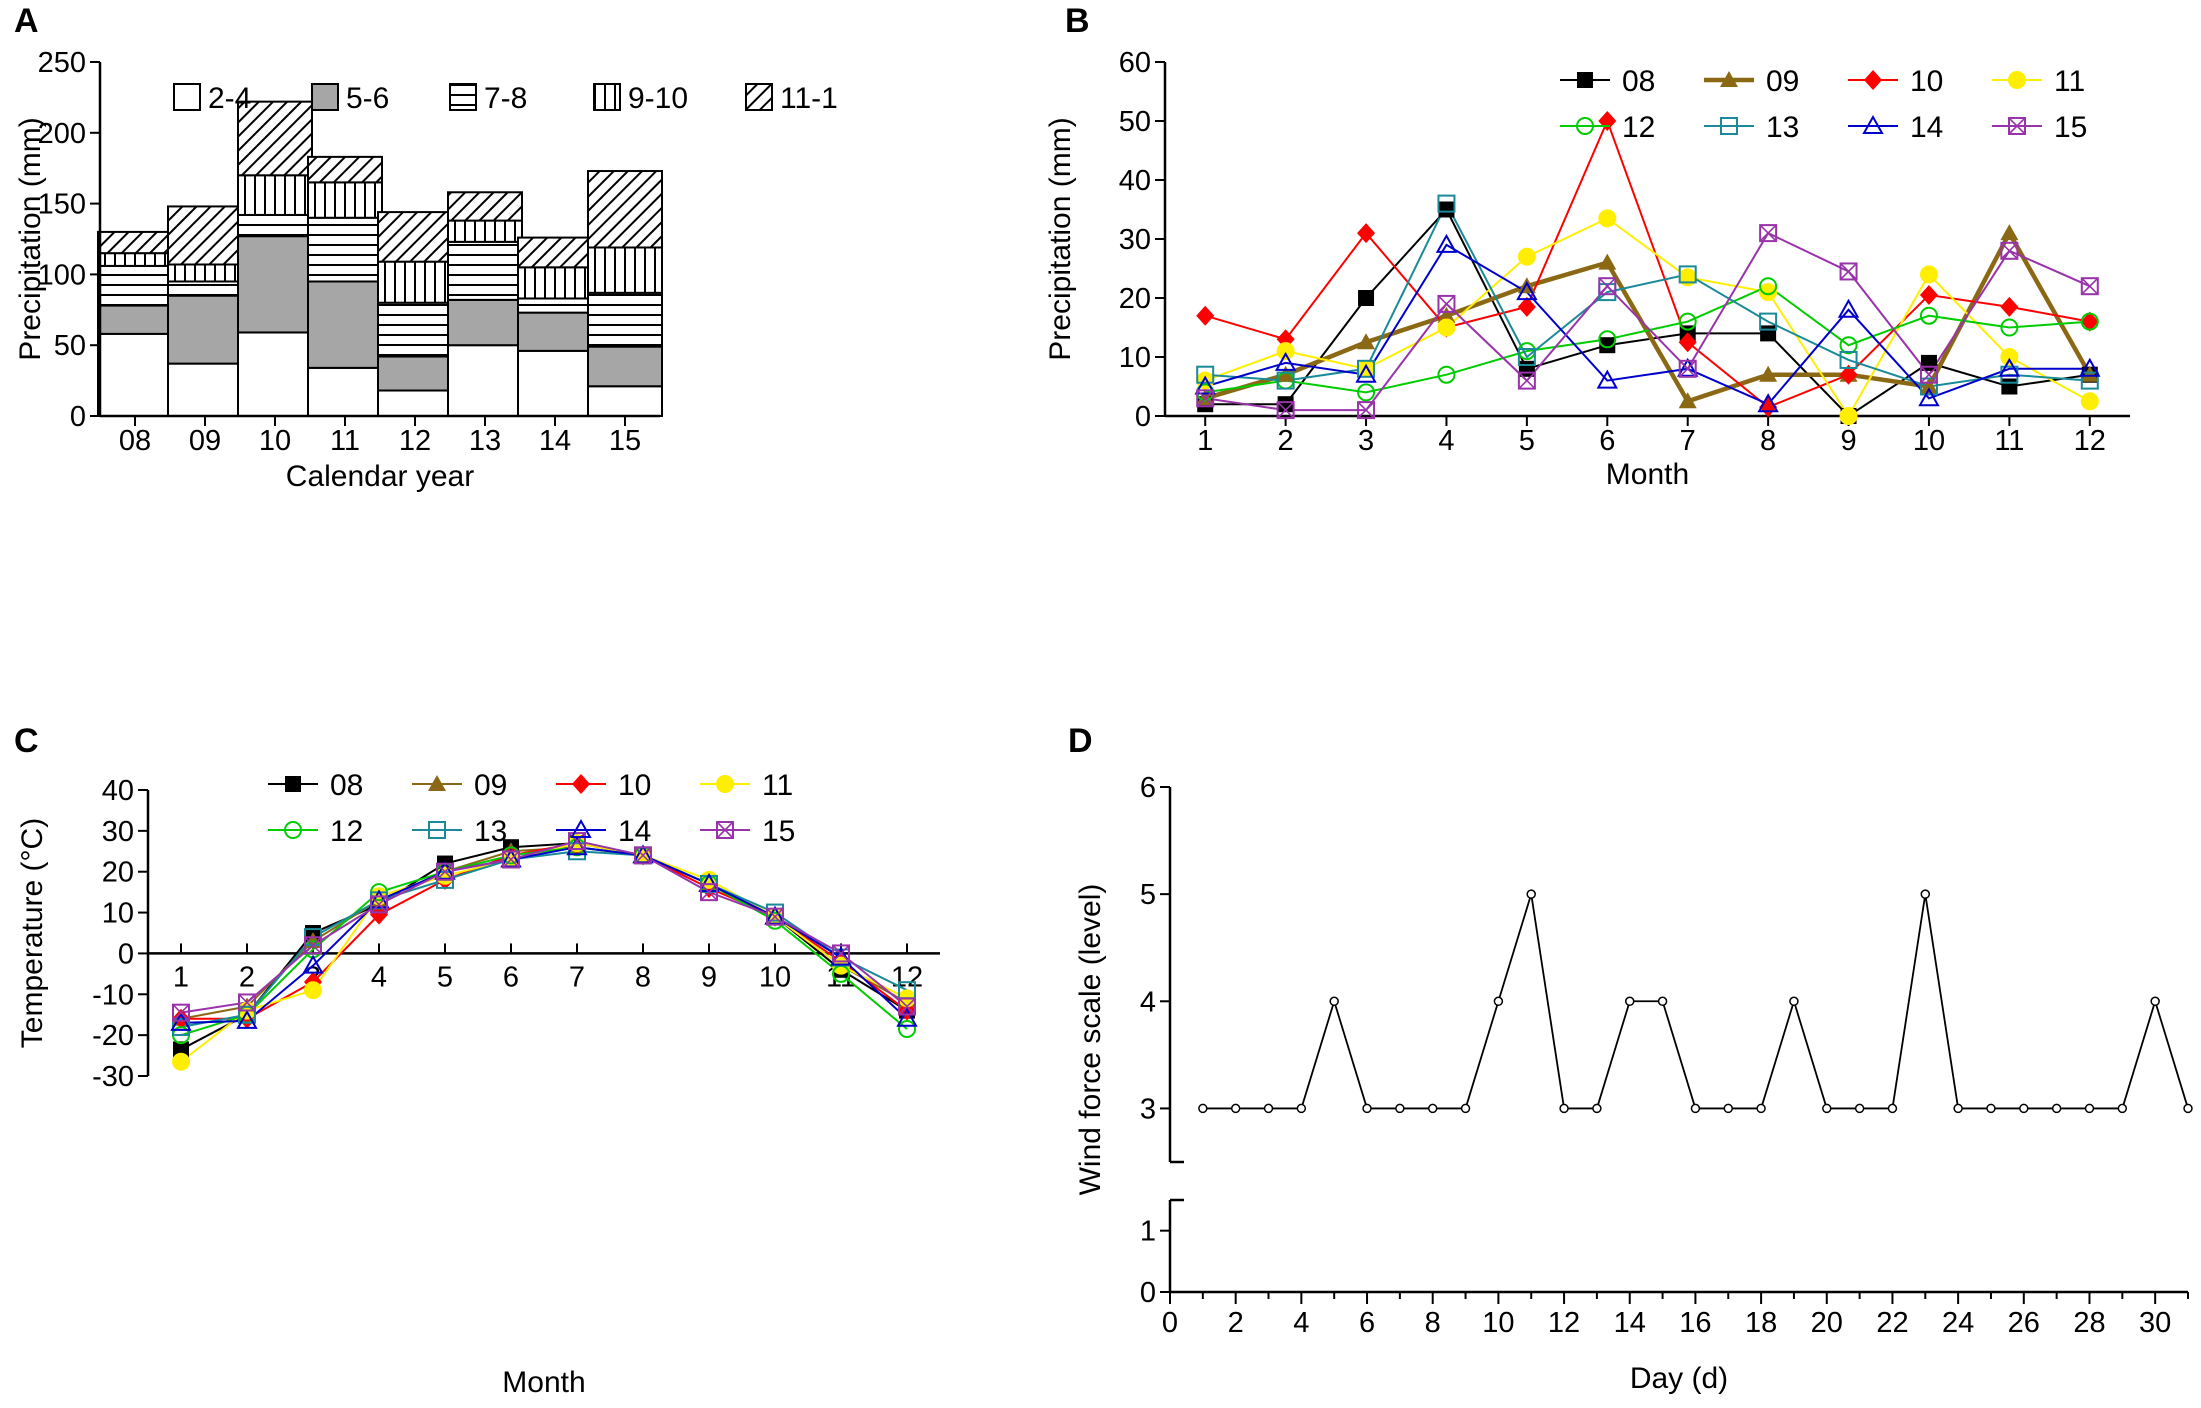 The width and height of the screenshot is (2201, 1408). Describe the element at coordinates (1768, 233) in the screenshot. I see `point-15-m8-cross` at that location.